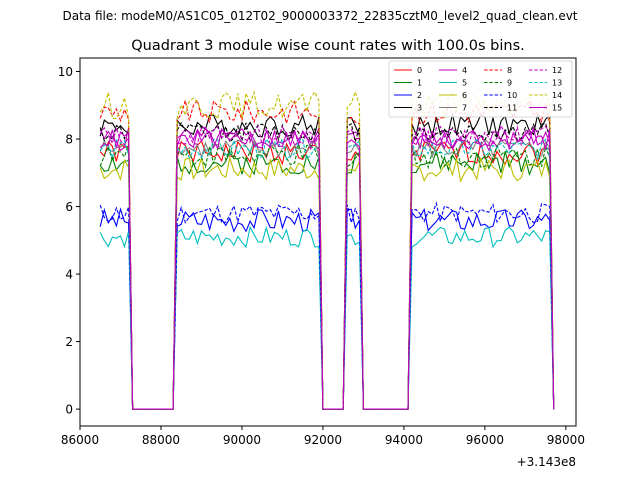 The image size is (640, 480). I want to click on y-tick-label: 8, so click(69, 140).